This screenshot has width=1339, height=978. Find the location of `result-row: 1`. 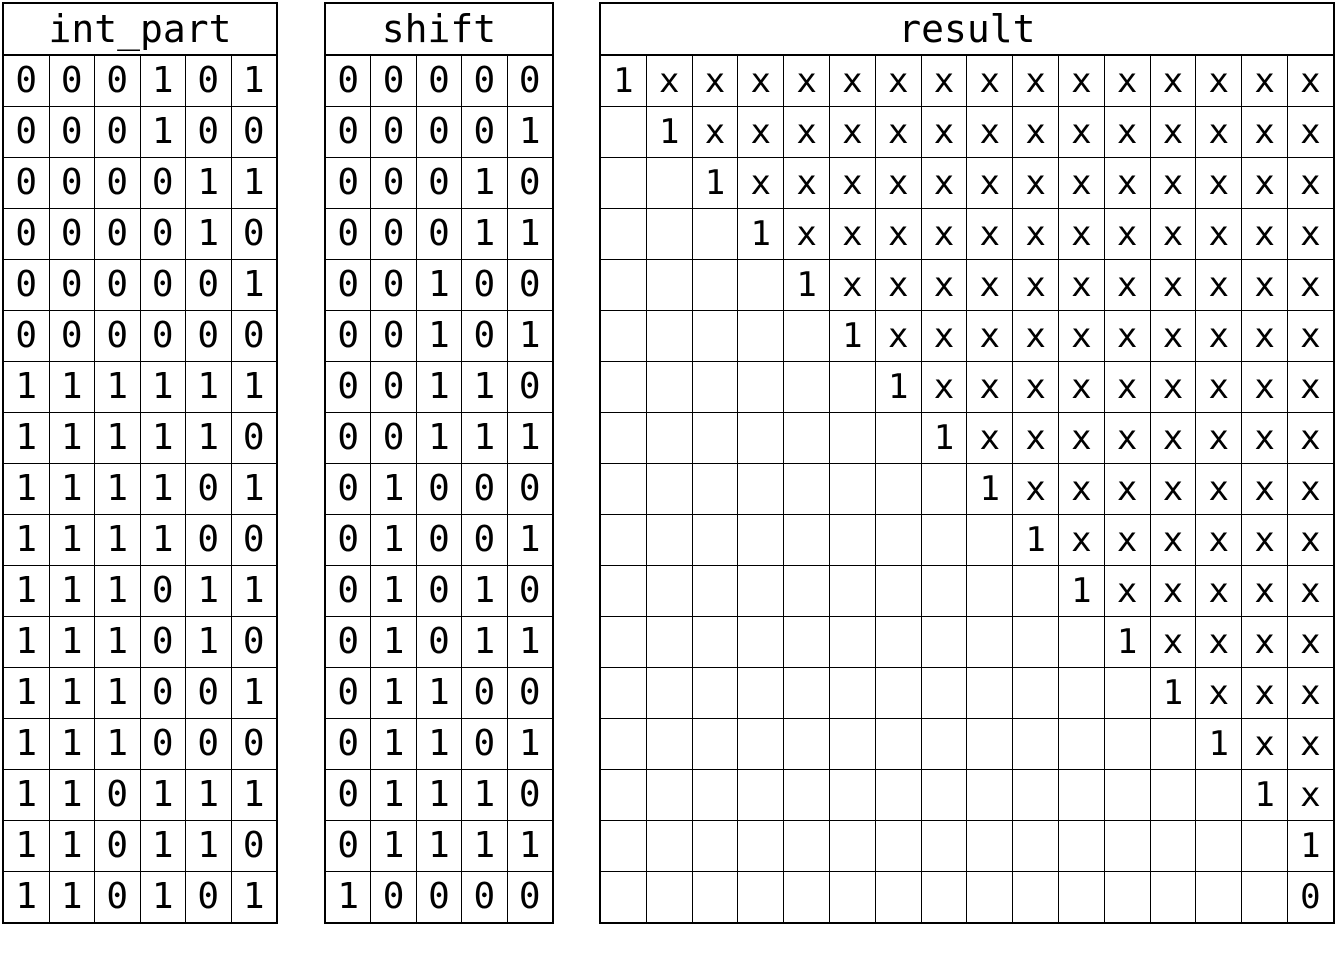

result-row: 1 is located at coordinates (966, 846).